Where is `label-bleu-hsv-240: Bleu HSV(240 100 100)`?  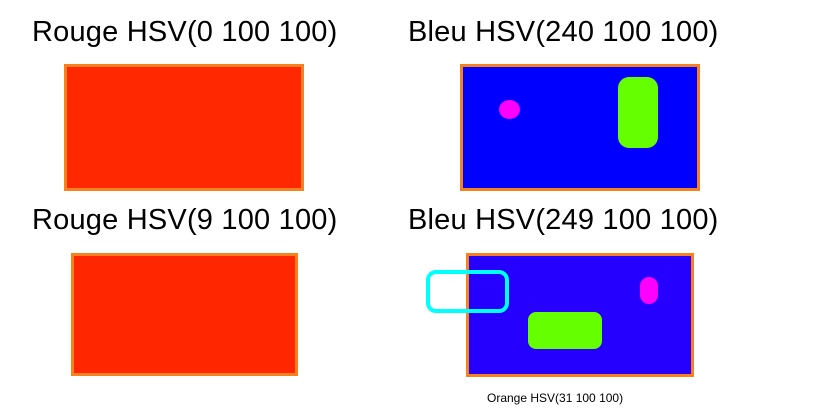 label-bleu-hsv-240: Bleu HSV(240 100 100) is located at coordinates (563, 32).